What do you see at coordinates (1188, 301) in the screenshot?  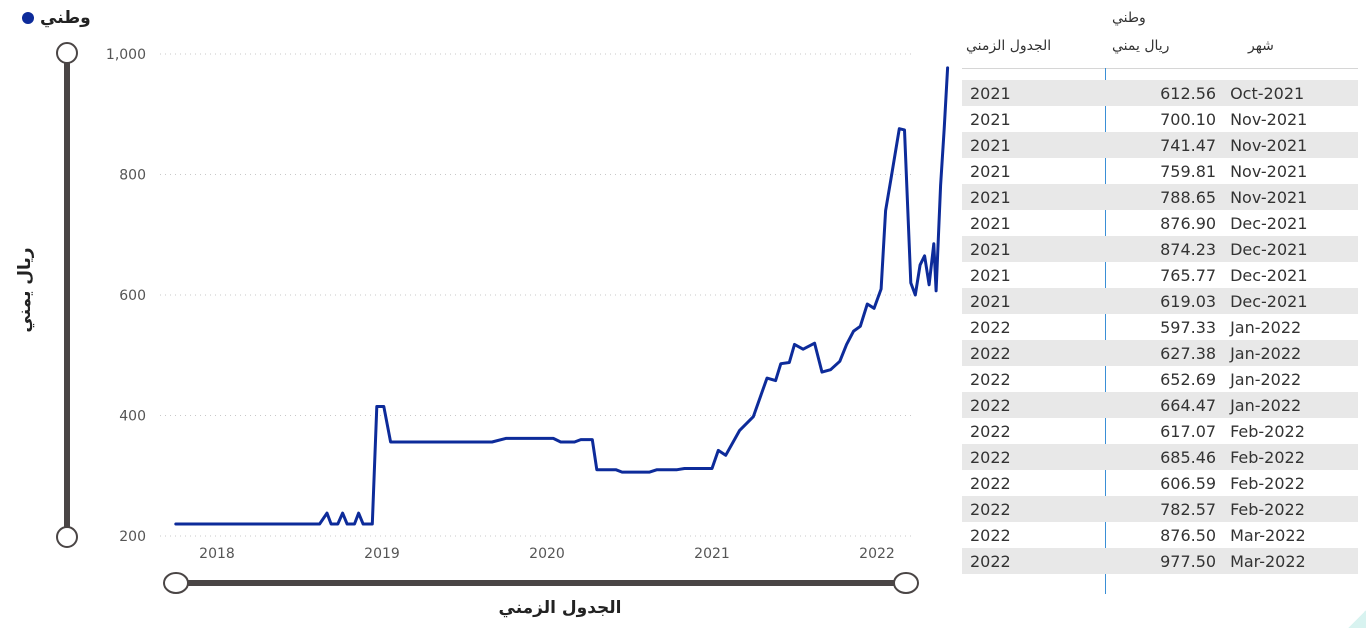 I see `cell-value: 619.03` at bounding box center [1188, 301].